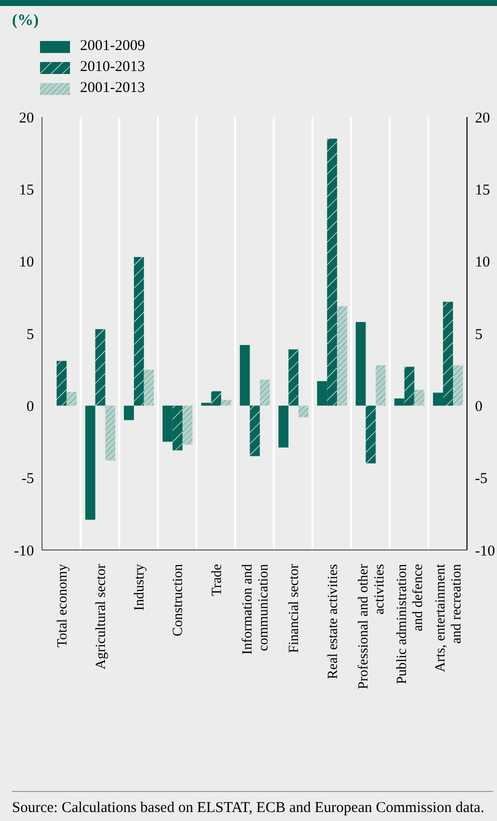 Image resolution: width=497 pixels, height=821 pixels. Describe the element at coordinates (482, 190) in the screenshot. I see `y2-tick-label: 15` at that location.